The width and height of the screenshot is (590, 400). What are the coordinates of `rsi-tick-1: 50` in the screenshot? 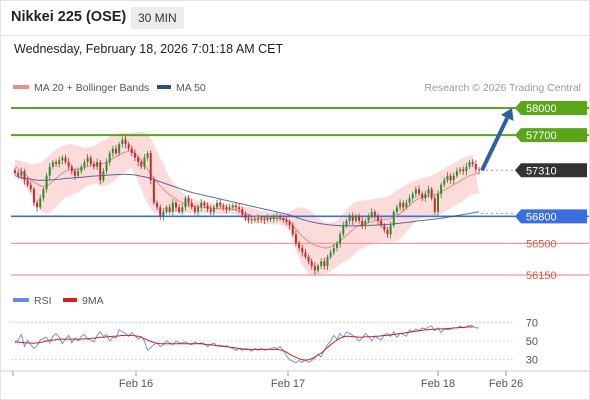 It's located at (532, 342).